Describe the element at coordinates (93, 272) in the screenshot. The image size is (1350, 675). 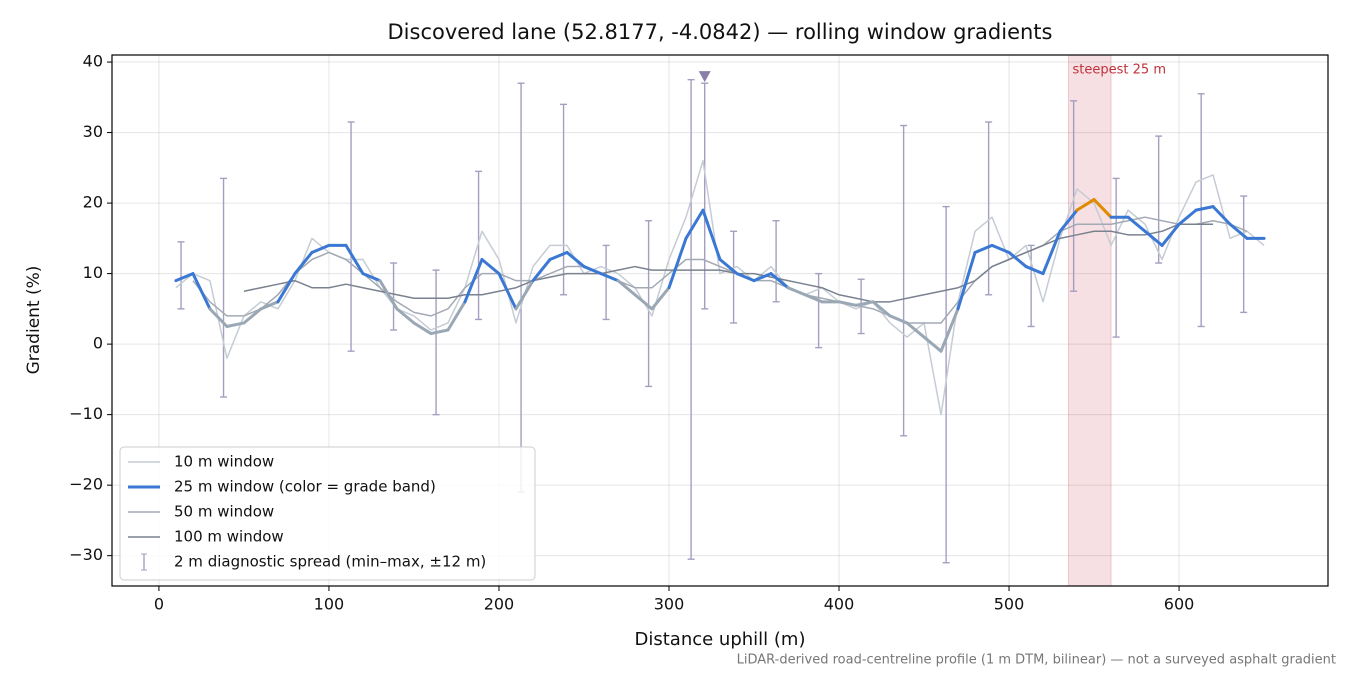
I see `y-tick-label: 10` at that location.